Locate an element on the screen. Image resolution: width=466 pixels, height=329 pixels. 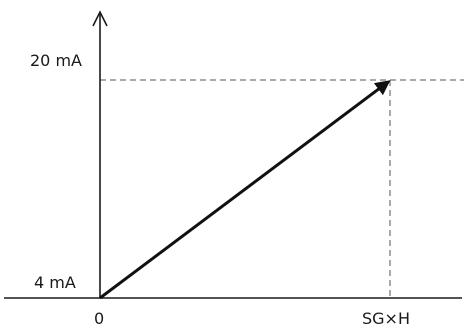
y-axis-arrow-icon is located at coordinates (100, 18).